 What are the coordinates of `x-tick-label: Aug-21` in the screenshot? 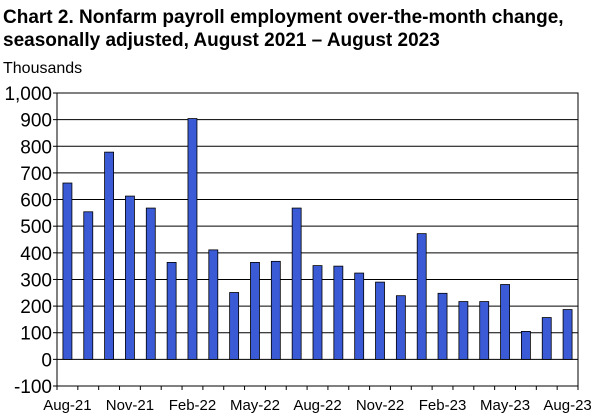 It's located at (67, 405).